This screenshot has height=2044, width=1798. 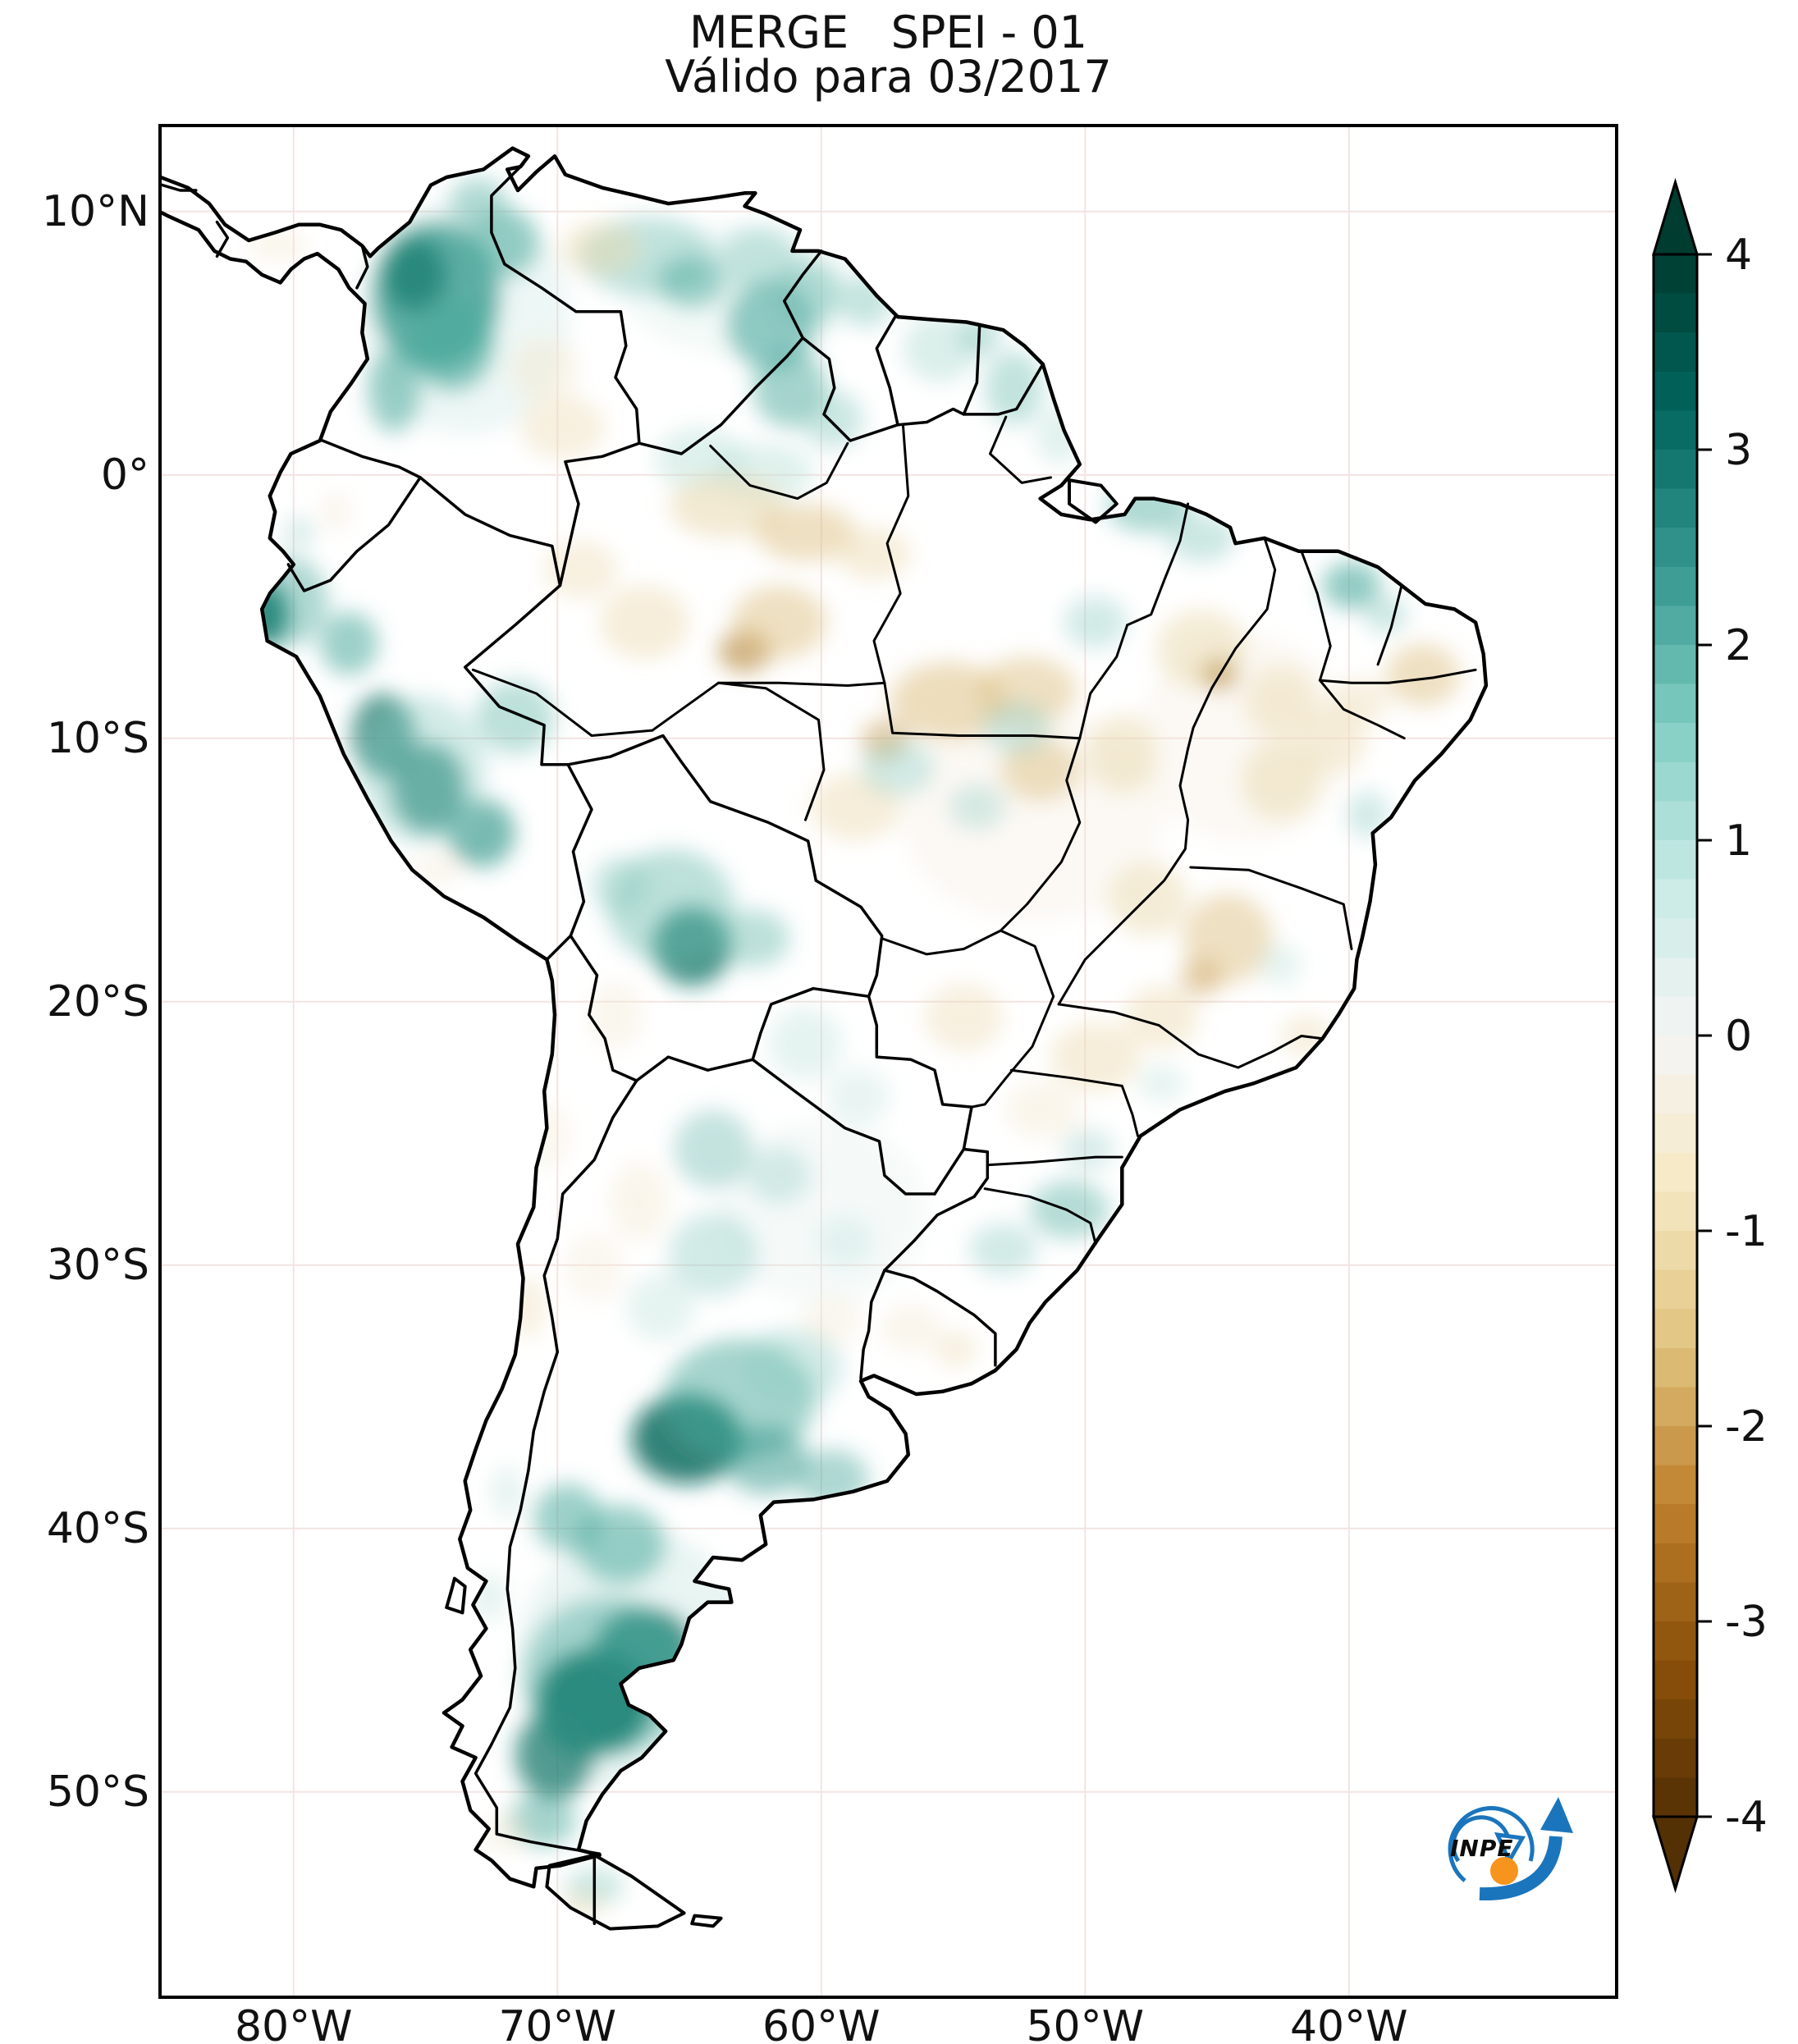 What do you see at coordinates (1738, 645) in the screenshot?
I see `colorbar-tick-label: 2` at bounding box center [1738, 645].